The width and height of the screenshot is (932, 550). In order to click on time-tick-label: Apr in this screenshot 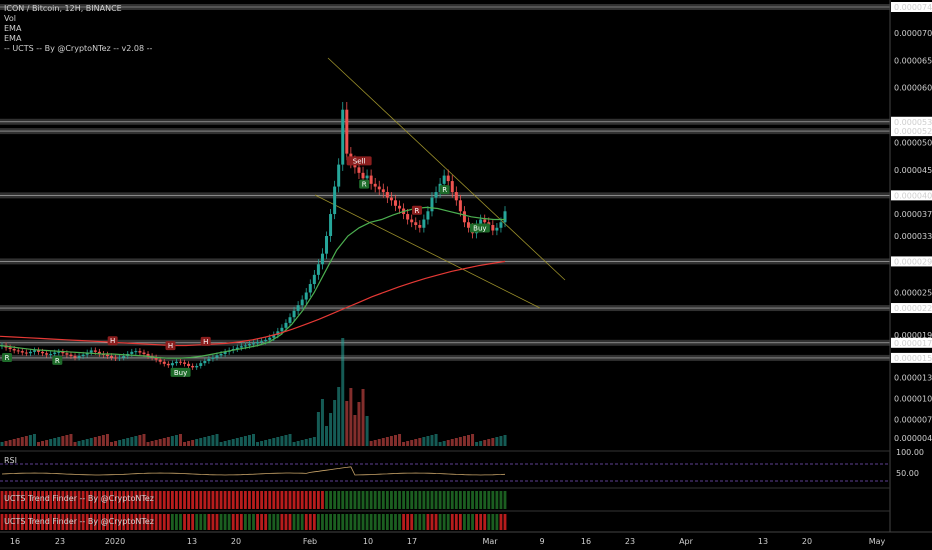, I will do `click(686, 541)`.